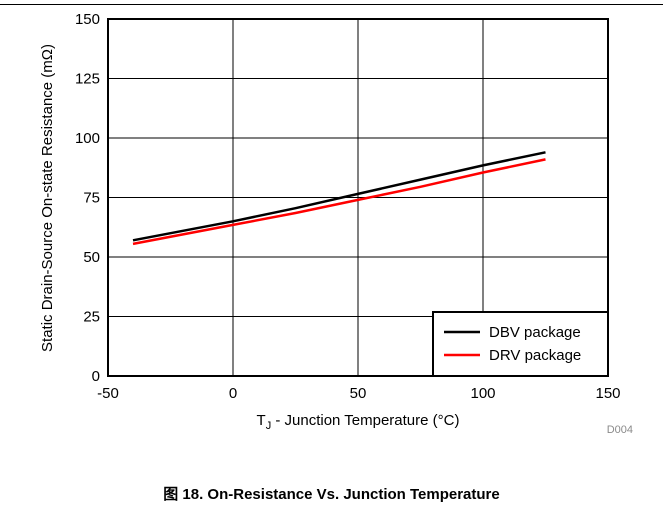  What do you see at coordinates (87, 138) in the screenshot?
I see `y-tick-label: 100` at bounding box center [87, 138].